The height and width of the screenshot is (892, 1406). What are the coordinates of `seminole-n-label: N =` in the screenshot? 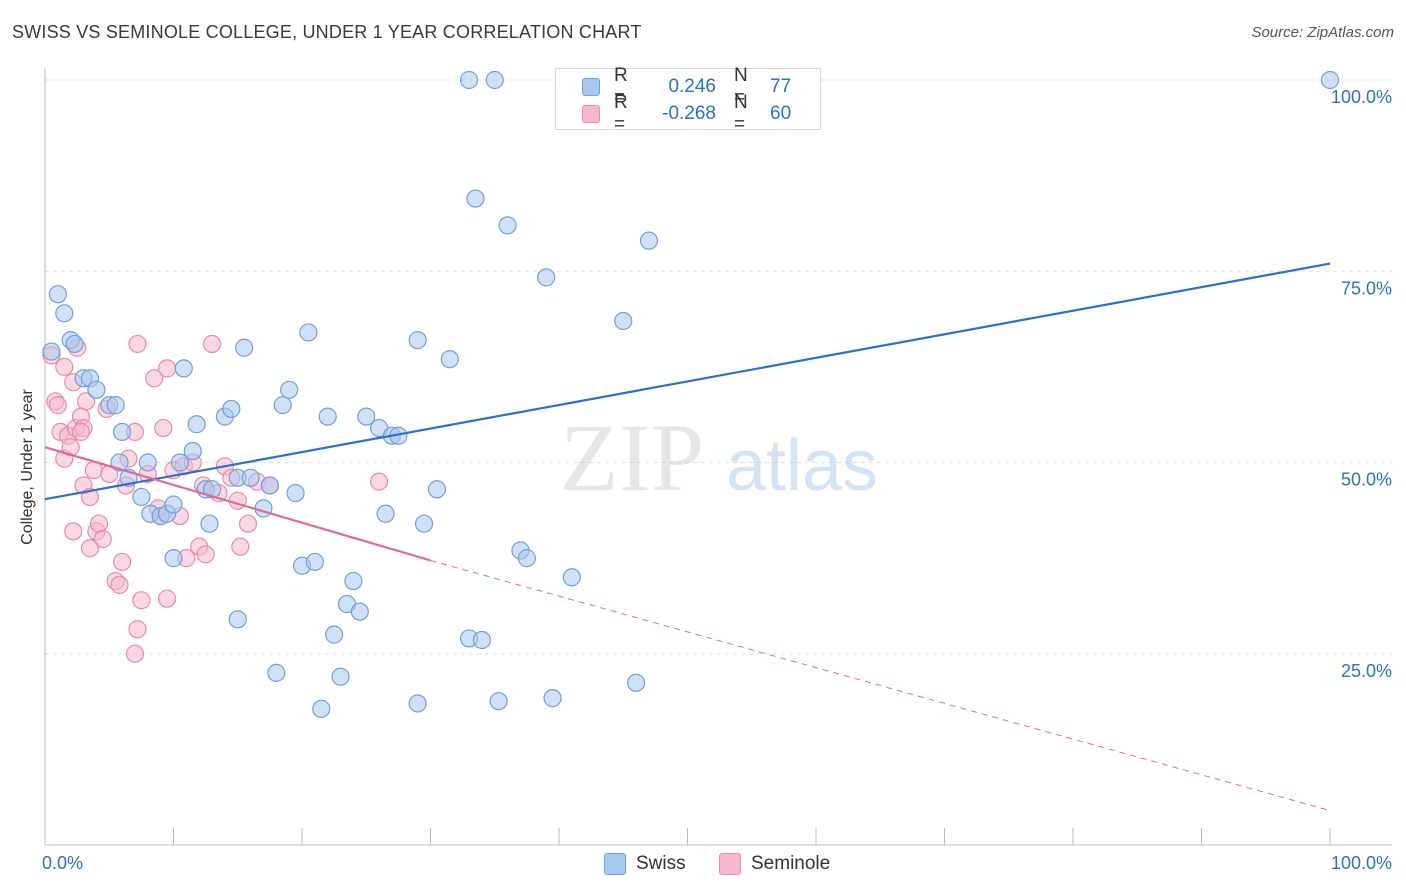 It's located at (741, 113).